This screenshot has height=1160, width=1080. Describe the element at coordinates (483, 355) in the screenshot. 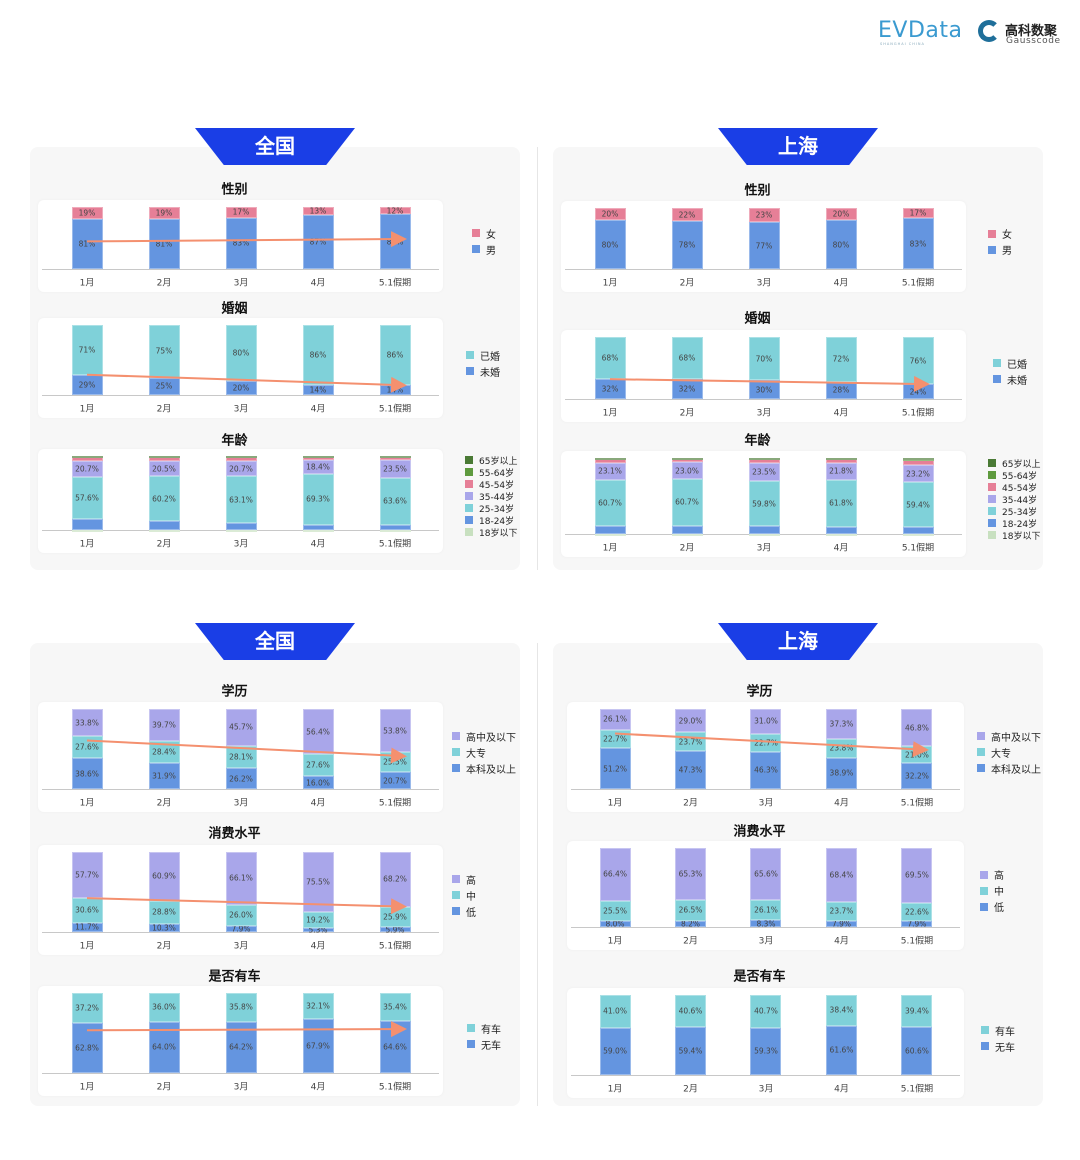

I see `legend-item: 已婚` at that location.